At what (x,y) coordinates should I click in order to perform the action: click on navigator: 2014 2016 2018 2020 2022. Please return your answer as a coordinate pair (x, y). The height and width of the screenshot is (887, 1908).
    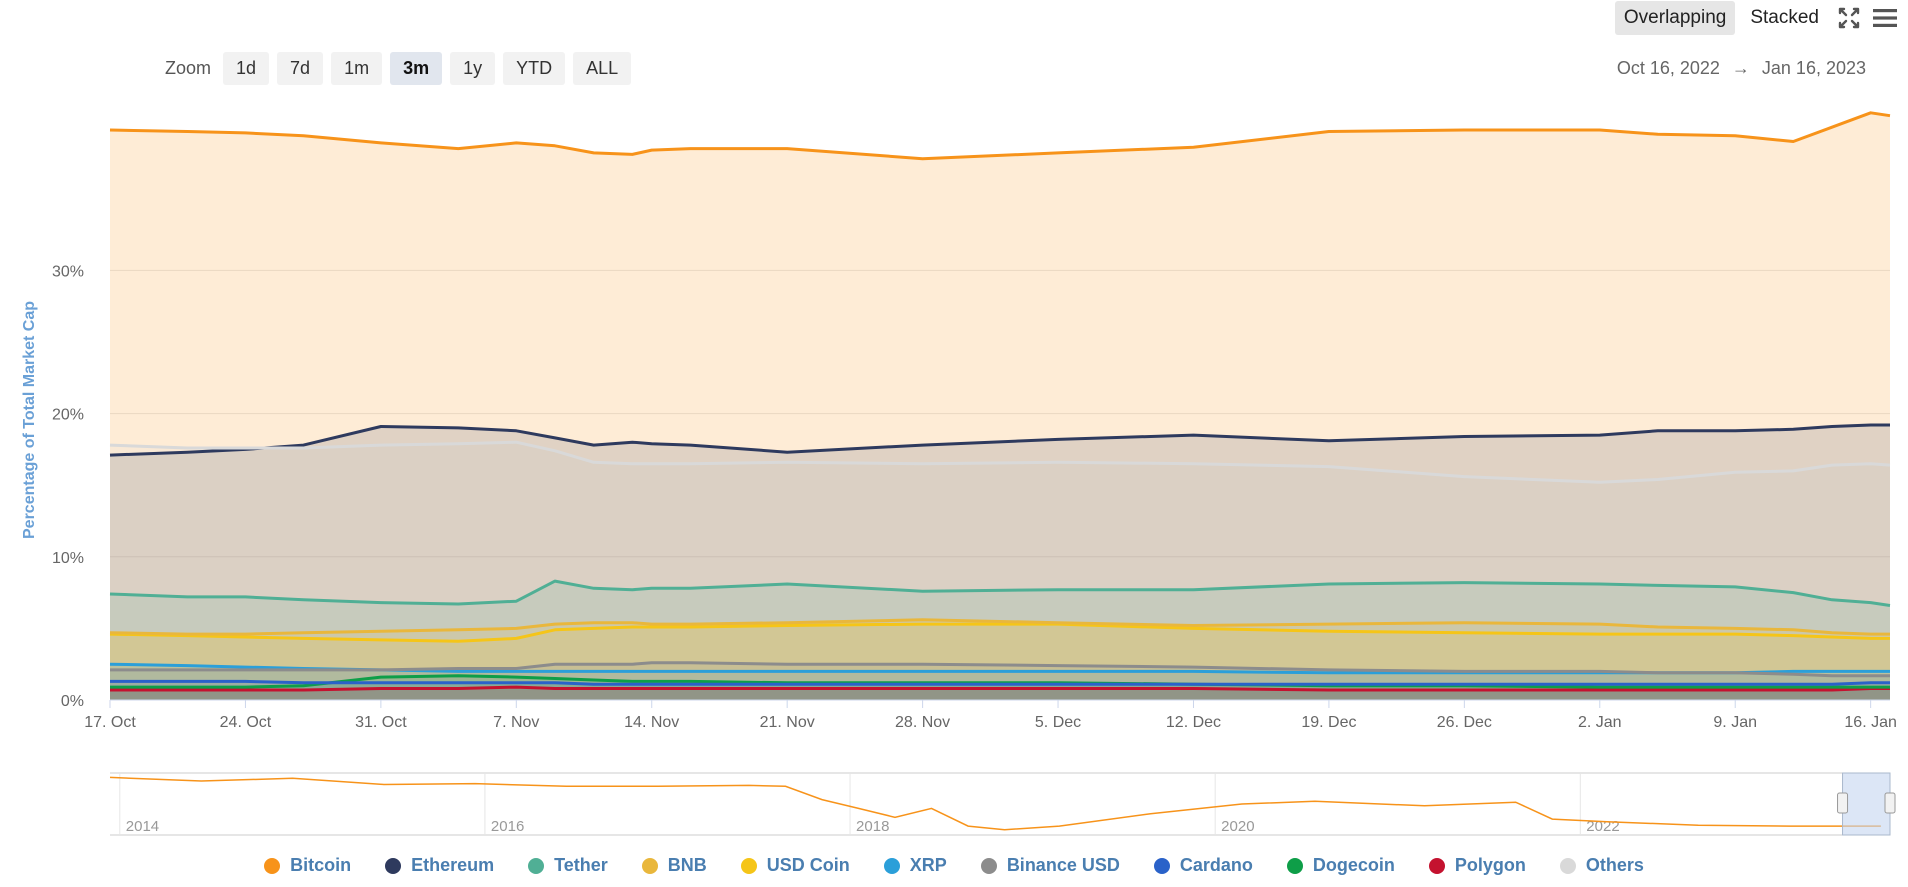
    Looking at the image, I should click on (1002, 804).